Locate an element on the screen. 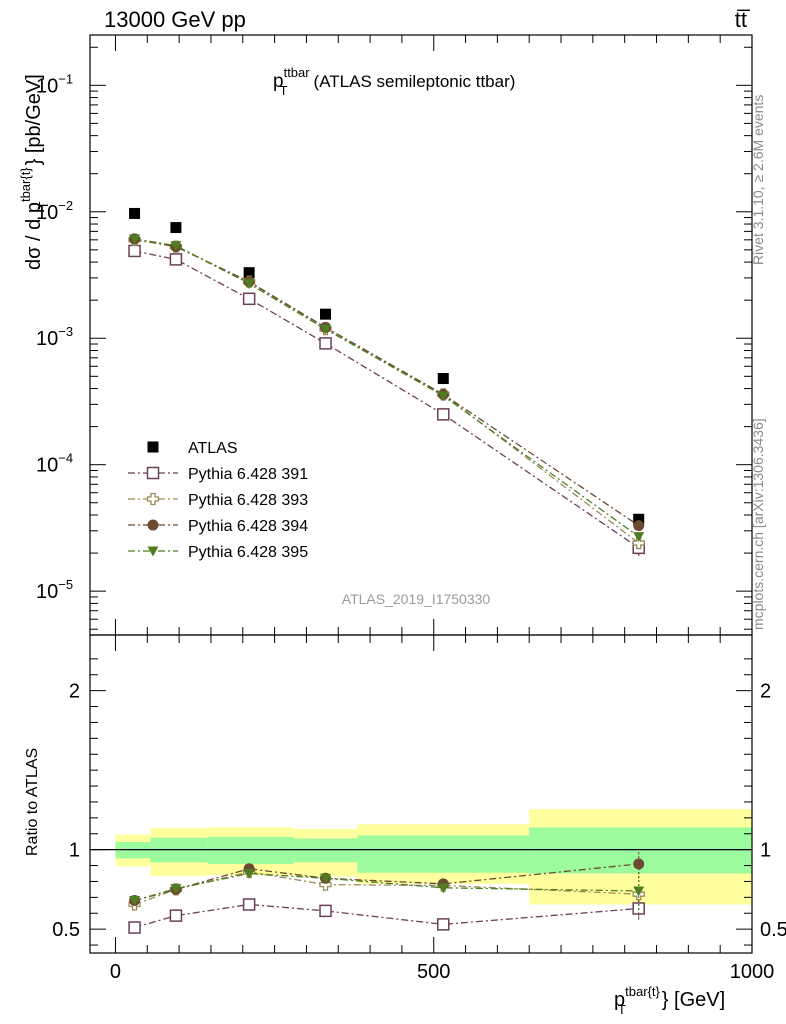  plot-title: pttbar T (ATLAS semileptonic ttbar) is located at coordinates (394, 81).